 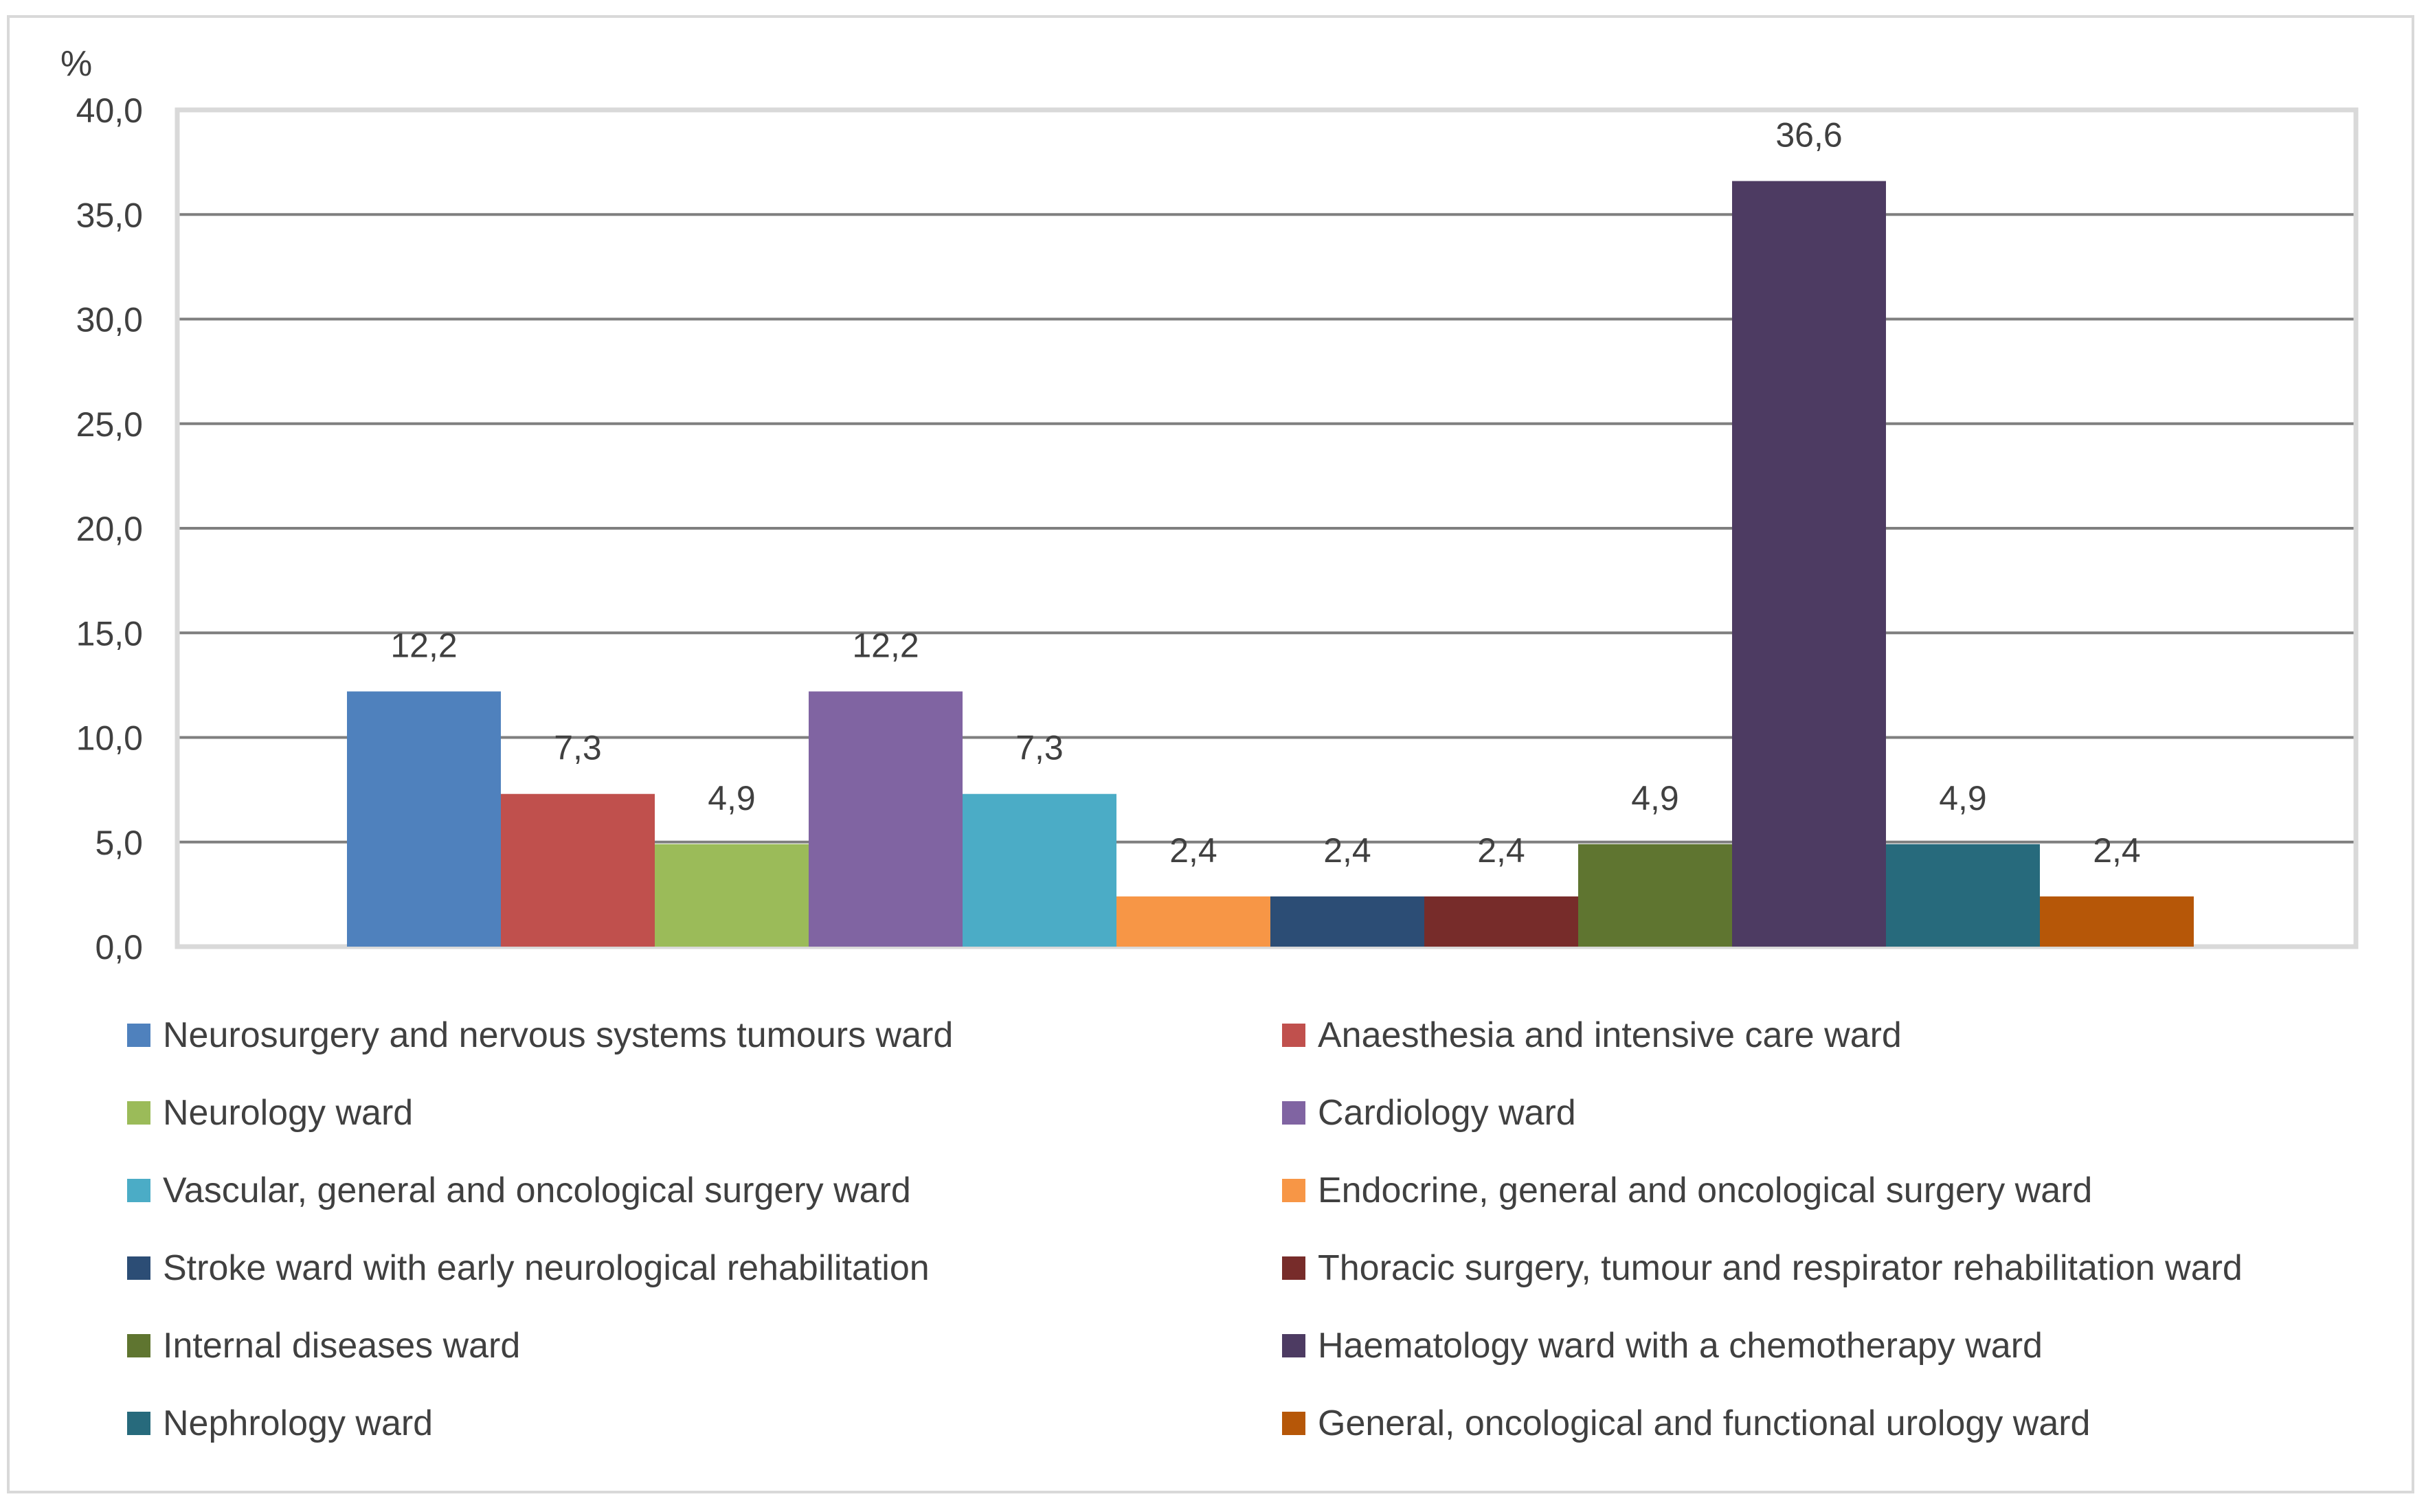 I want to click on y-tick-label: 10,0, so click(x=109, y=739).